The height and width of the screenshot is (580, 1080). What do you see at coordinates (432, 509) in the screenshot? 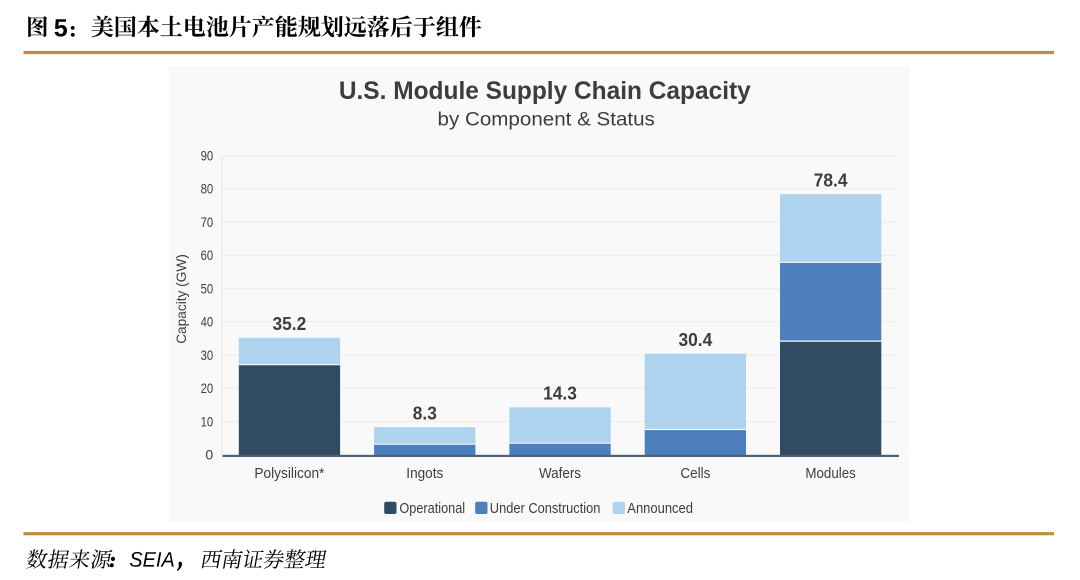
I see `svg-text: Operational` at bounding box center [432, 509].